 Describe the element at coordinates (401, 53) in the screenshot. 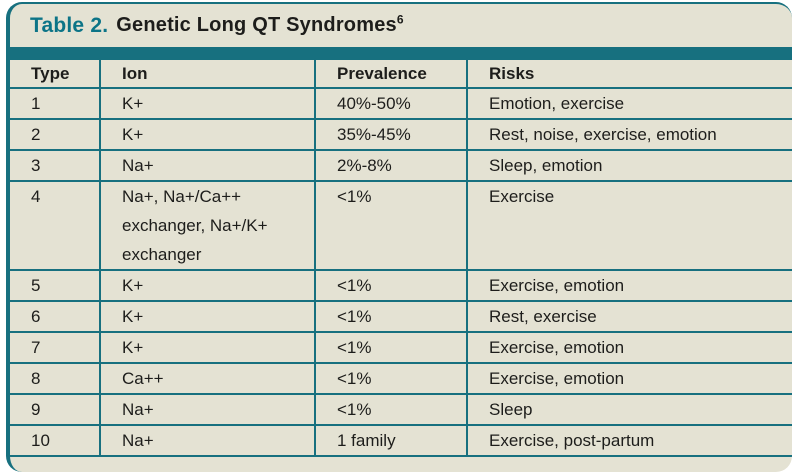

I see `teal-divider-band` at that location.